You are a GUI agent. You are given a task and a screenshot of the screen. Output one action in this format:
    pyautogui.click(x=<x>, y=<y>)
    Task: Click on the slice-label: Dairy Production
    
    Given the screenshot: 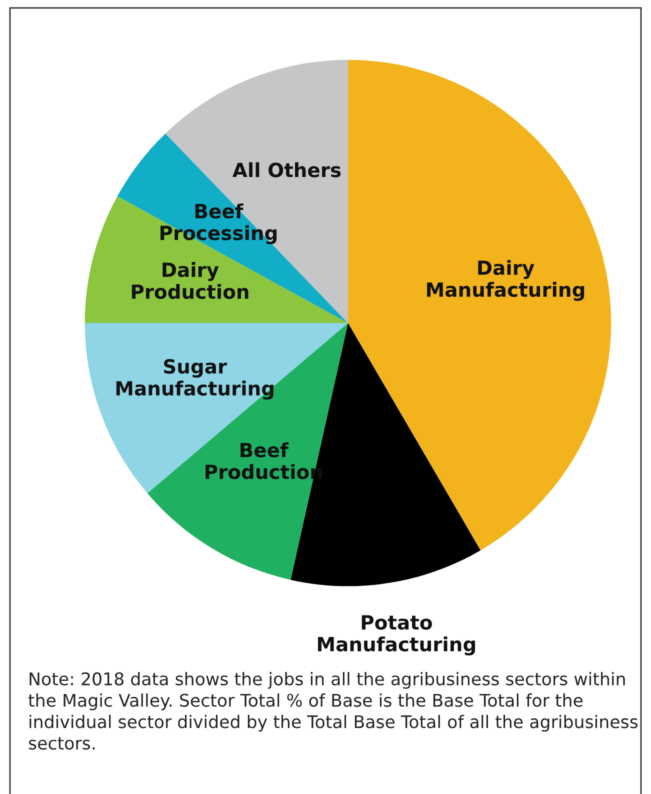 What is the action you would take?
    pyautogui.click(x=190, y=281)
    